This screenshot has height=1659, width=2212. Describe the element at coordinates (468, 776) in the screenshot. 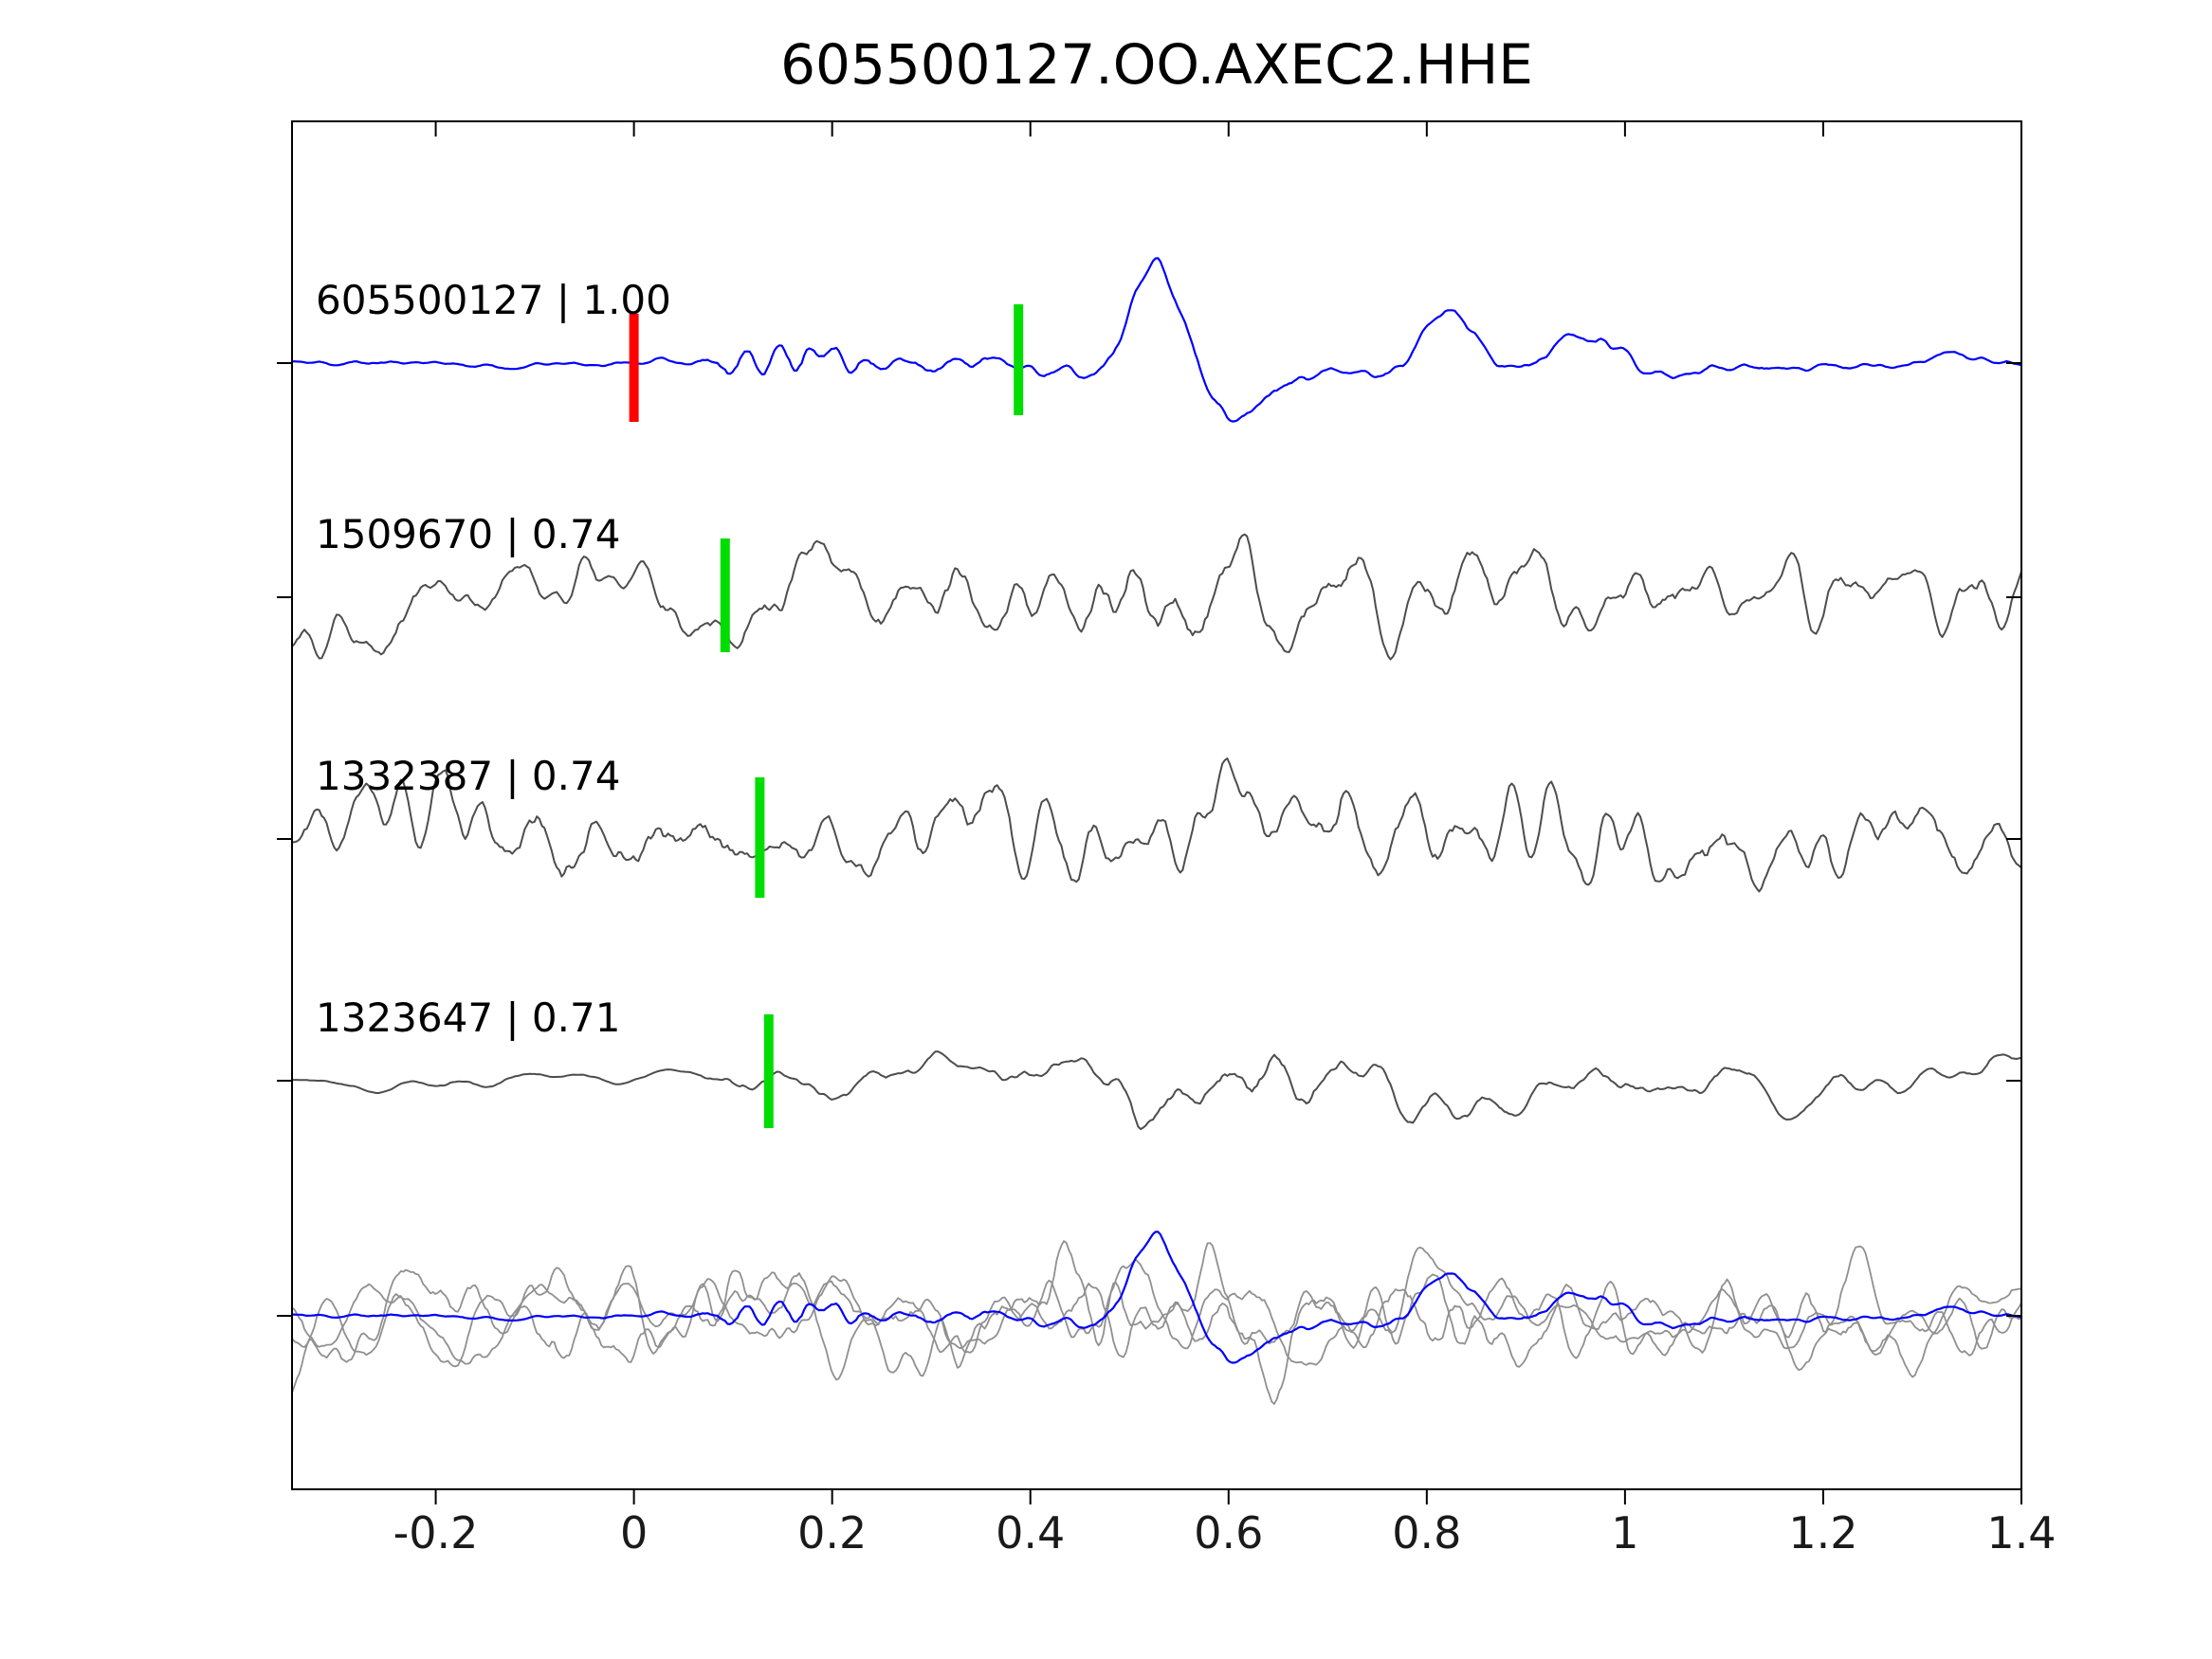

I see `trace-label-1332387: 1332387 | 0.74` at that location.